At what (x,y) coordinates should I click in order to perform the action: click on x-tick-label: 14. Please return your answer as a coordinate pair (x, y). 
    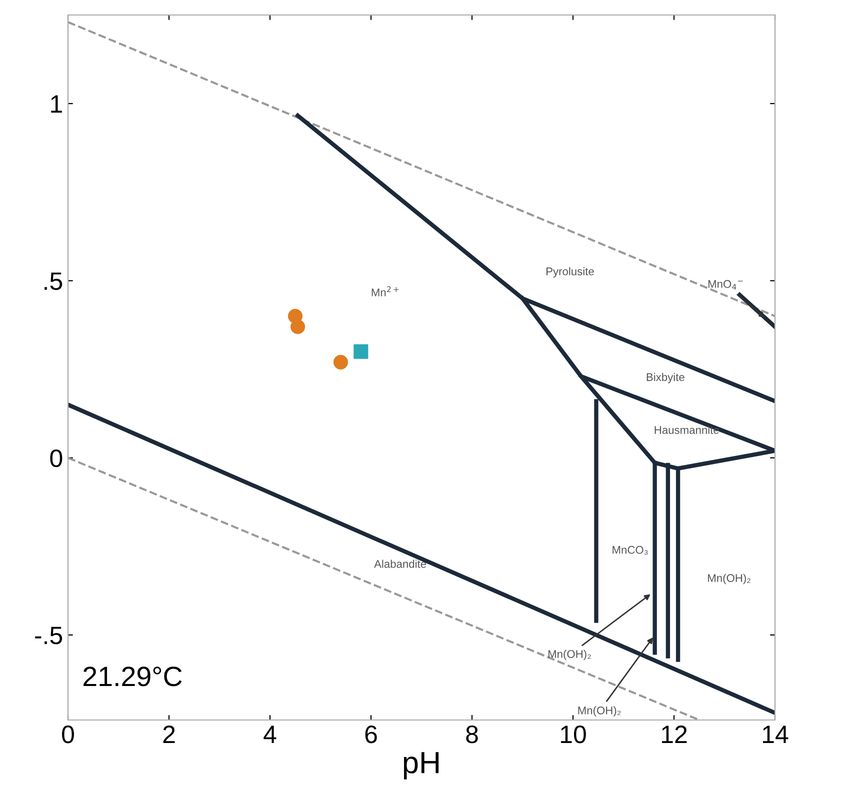
    Looking at the image, I should click on (775, 734).